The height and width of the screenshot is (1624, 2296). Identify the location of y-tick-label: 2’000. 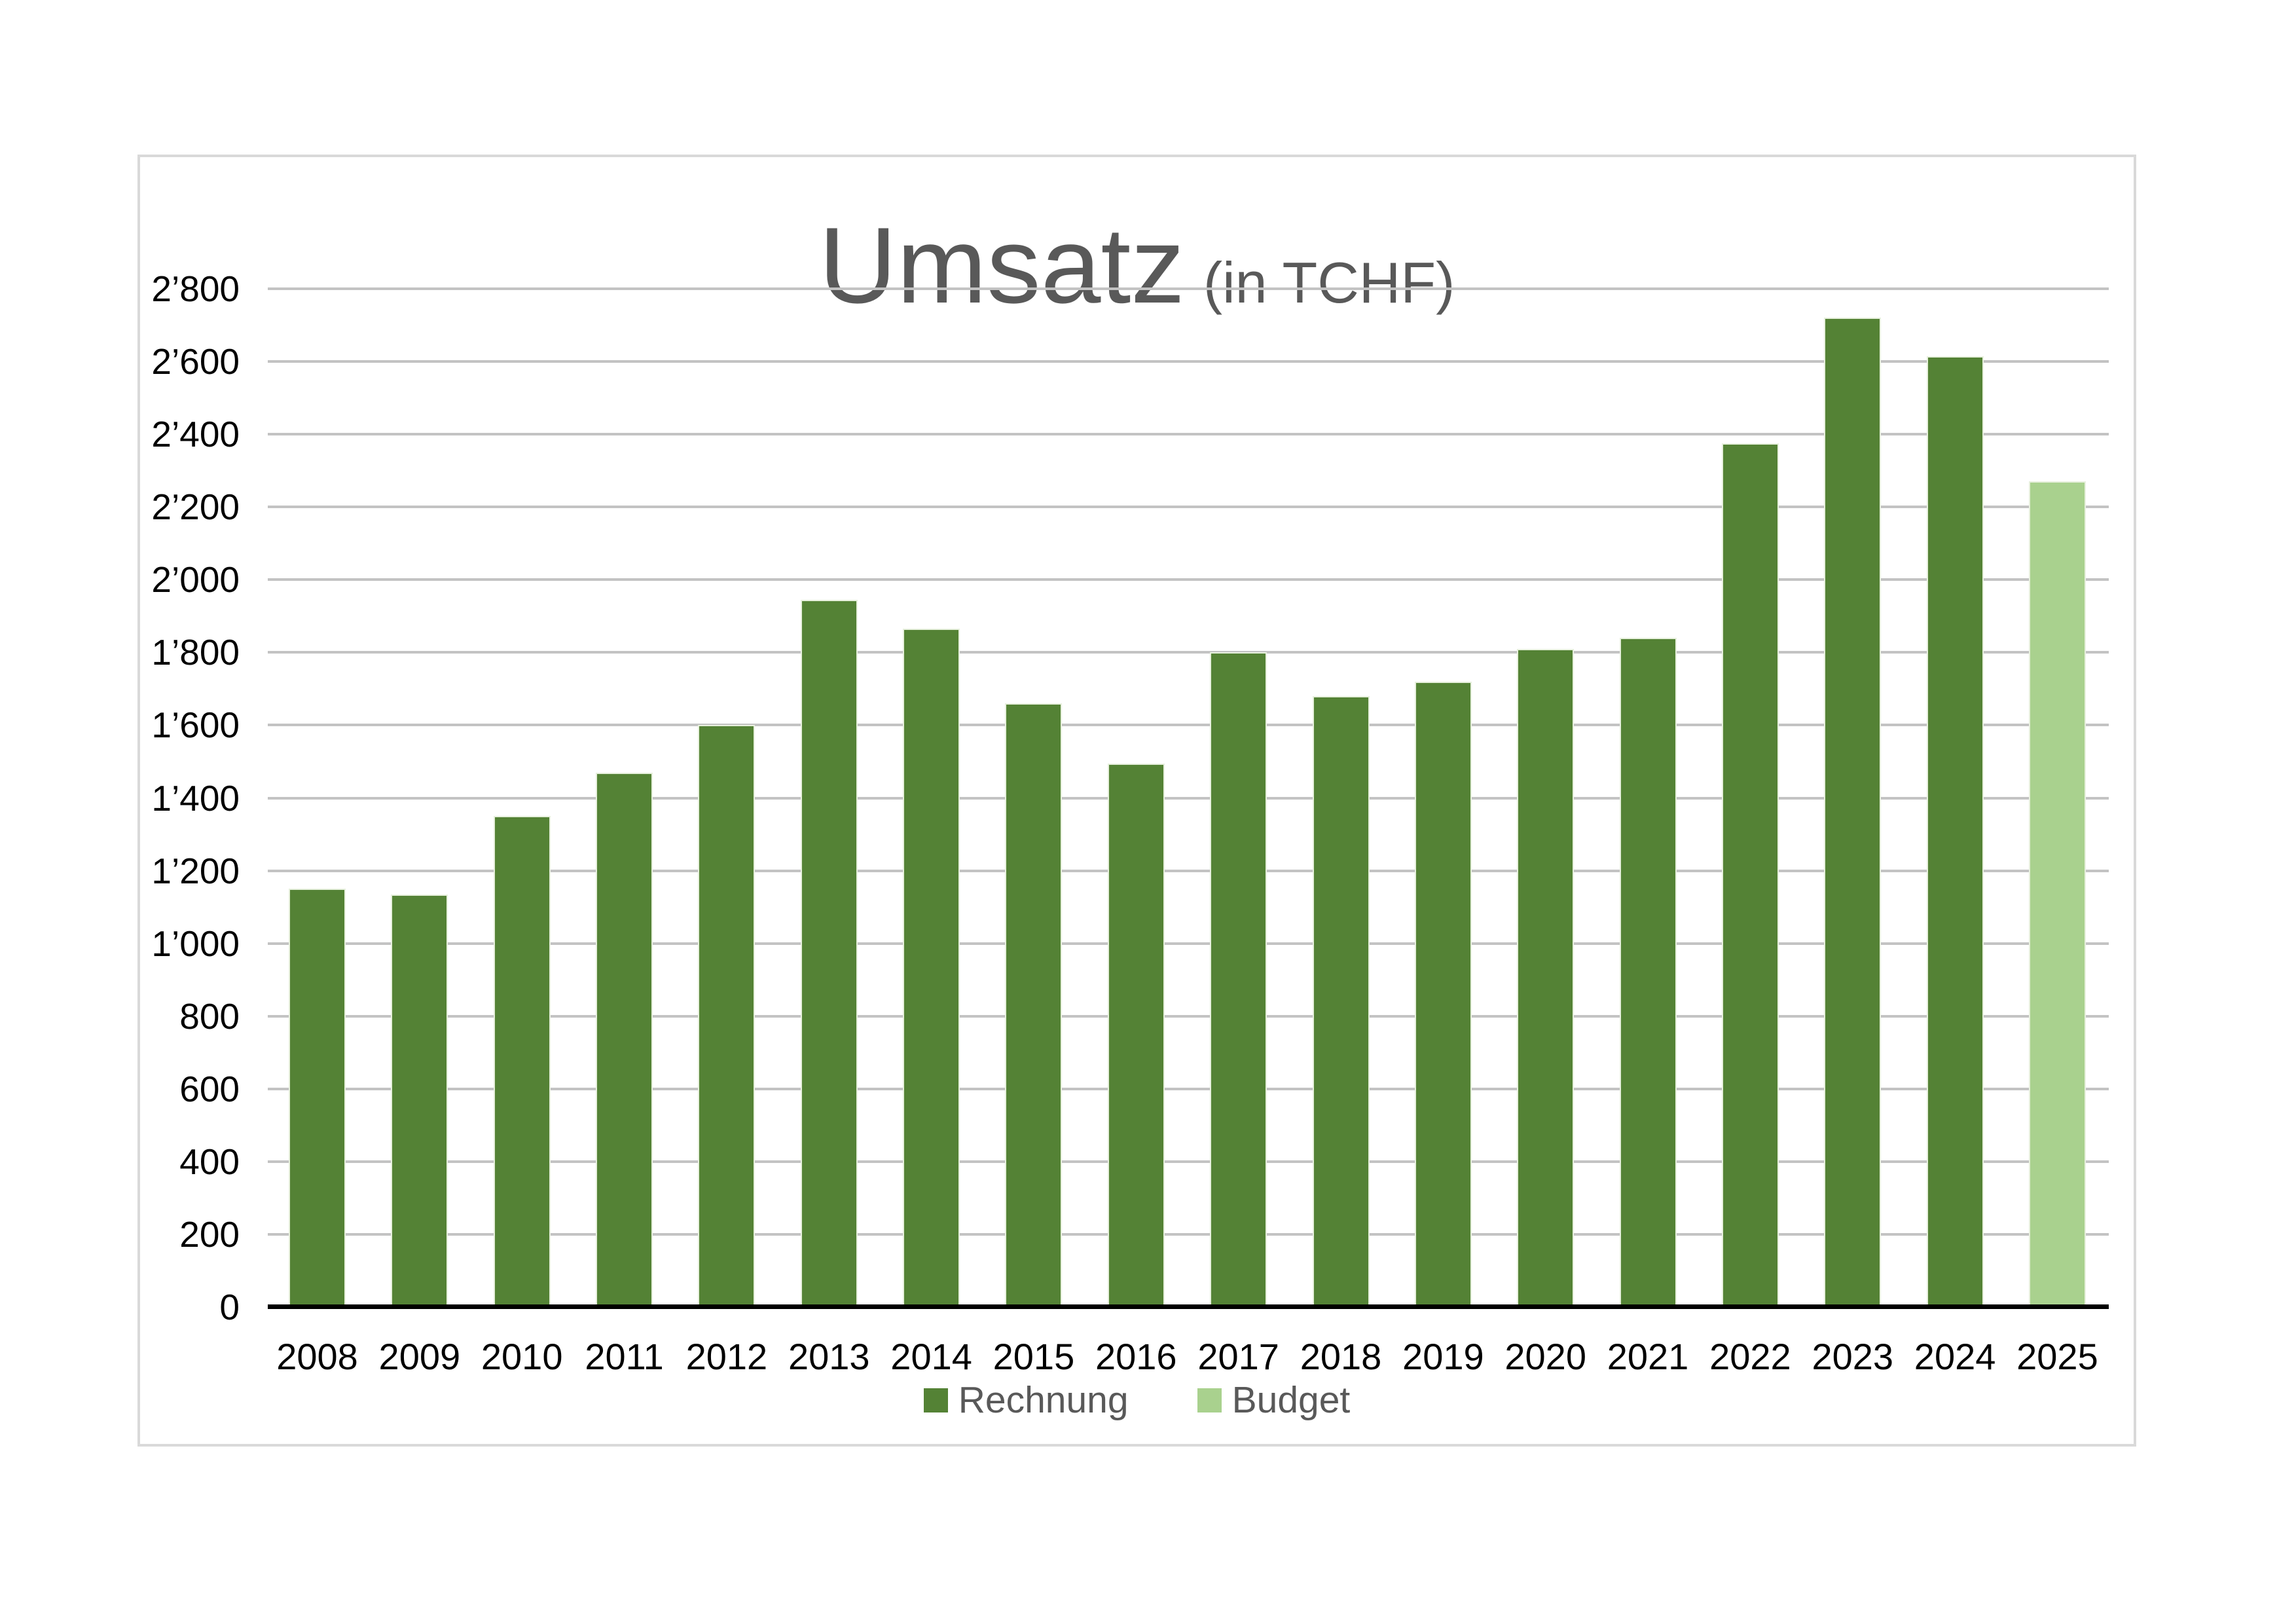
(195, 579).